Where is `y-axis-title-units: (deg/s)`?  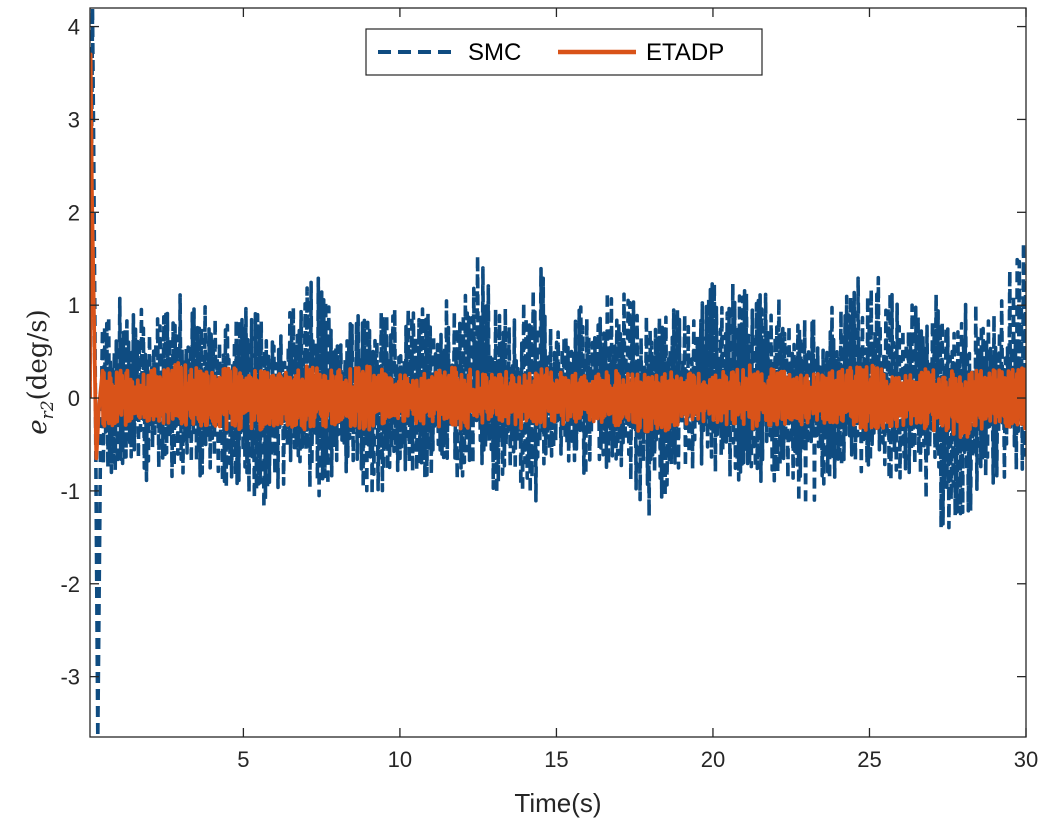 y-axis-title-units: (deg/s) is located at coordinates (38, 354).